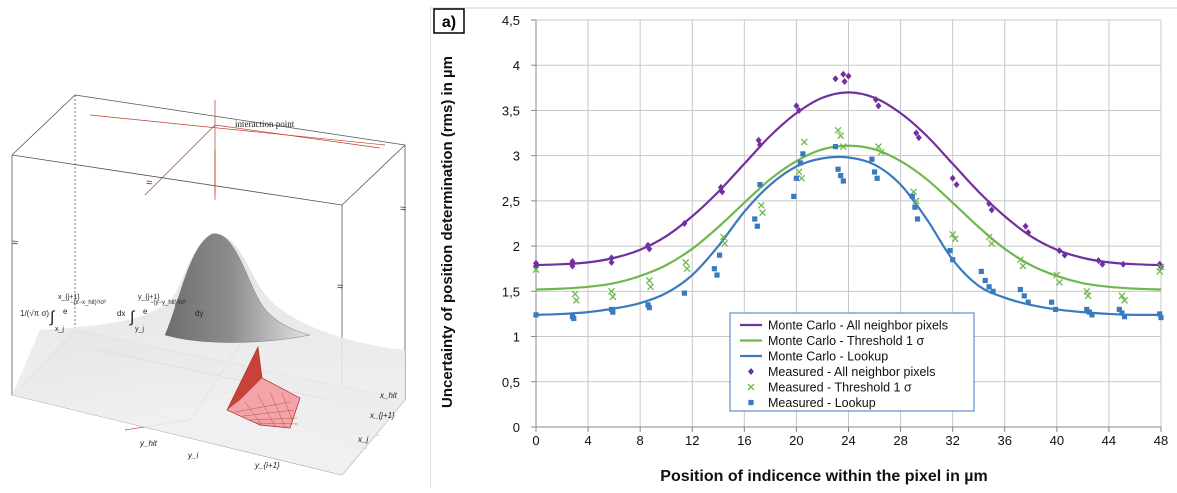 The height and width of the screenshot is (493, 1177). I want to click on integration-patch, so click(263, 387).